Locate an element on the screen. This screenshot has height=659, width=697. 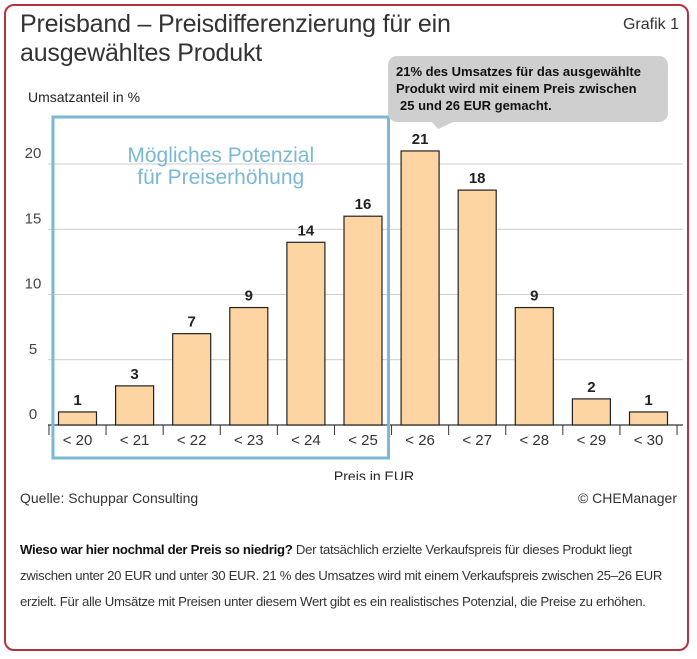
x-tick-label: < 28 is located at coordinates (534, 440).